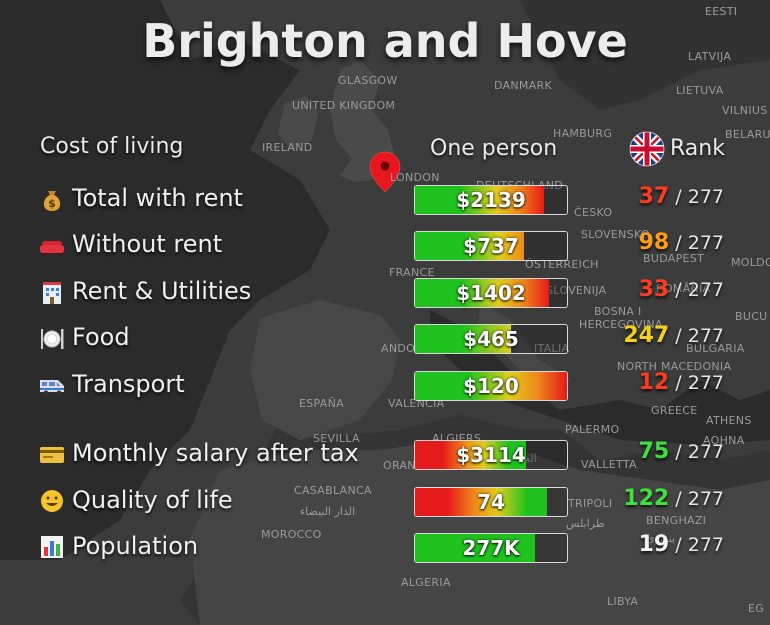 The image size is (770, 625). What do you see at coordinates (385, 502) in the screenshot?
I see `metric-row: Quality of life 74 122 / 277` at bounding box center [385, 502].